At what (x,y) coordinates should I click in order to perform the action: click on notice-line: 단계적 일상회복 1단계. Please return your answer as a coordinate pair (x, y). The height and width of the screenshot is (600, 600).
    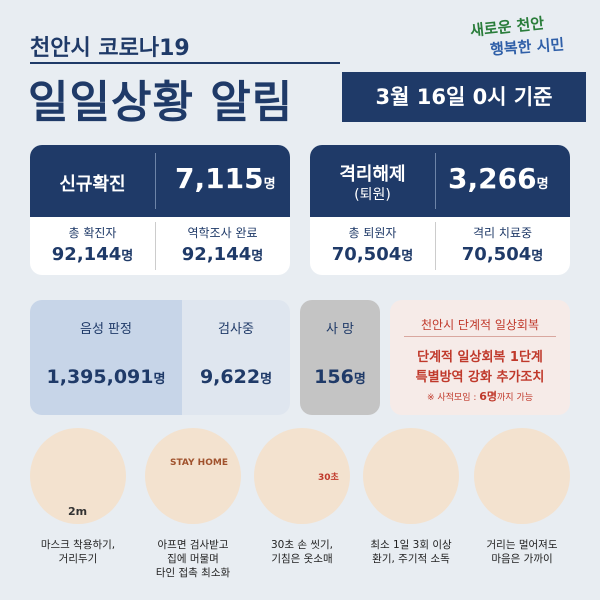
    Looking at the image, I should click on (480, 357).